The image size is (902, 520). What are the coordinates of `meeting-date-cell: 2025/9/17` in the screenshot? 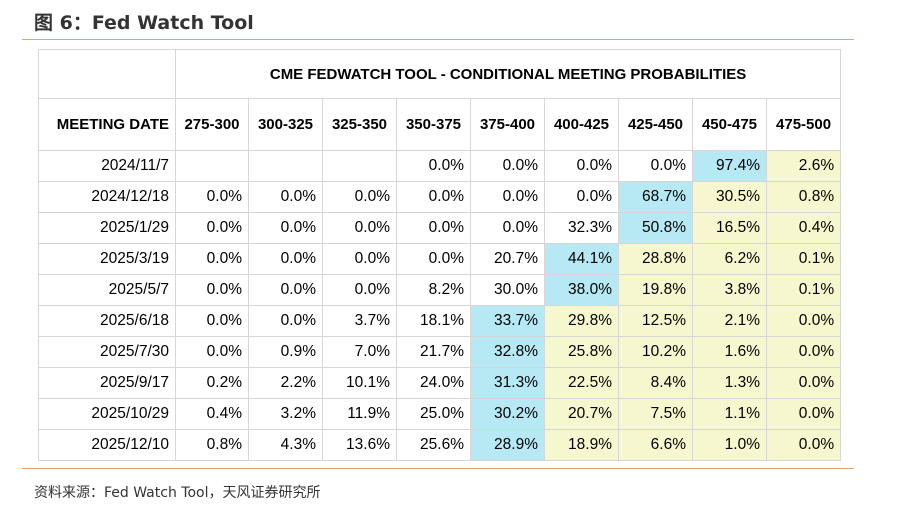 It's located at (107, 383).